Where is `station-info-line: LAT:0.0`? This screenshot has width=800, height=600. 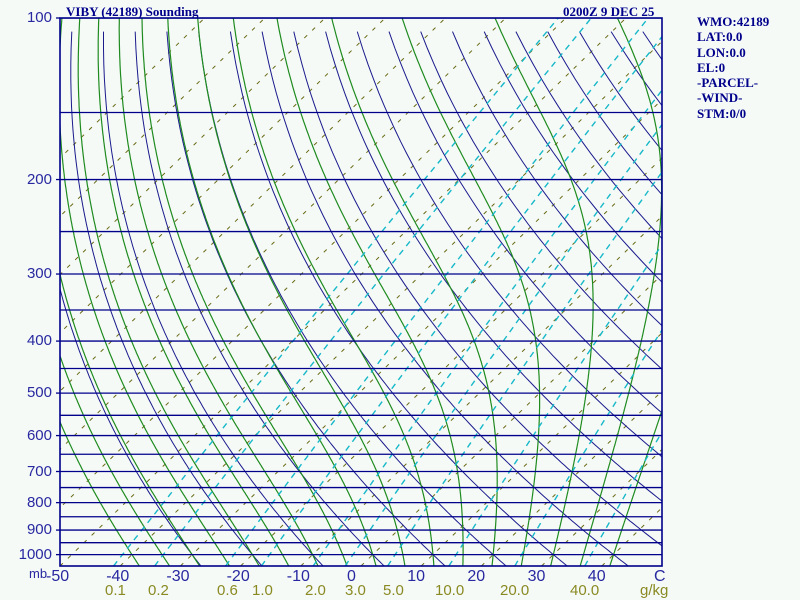
station-info-line: LAT:0.0 is located at coordinates (720, 37).